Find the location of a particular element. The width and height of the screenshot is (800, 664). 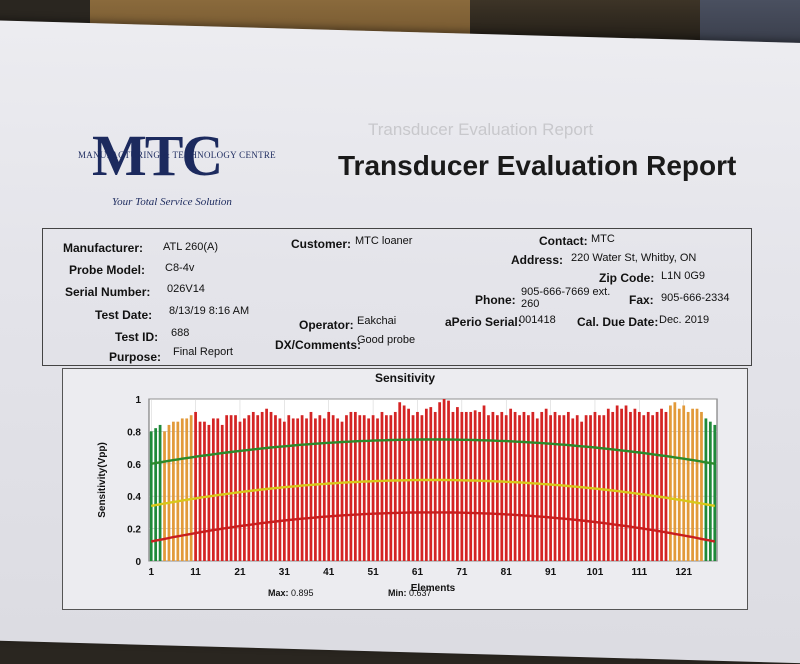

chart-title: Sensitivity is located at coordinates (405, 378).